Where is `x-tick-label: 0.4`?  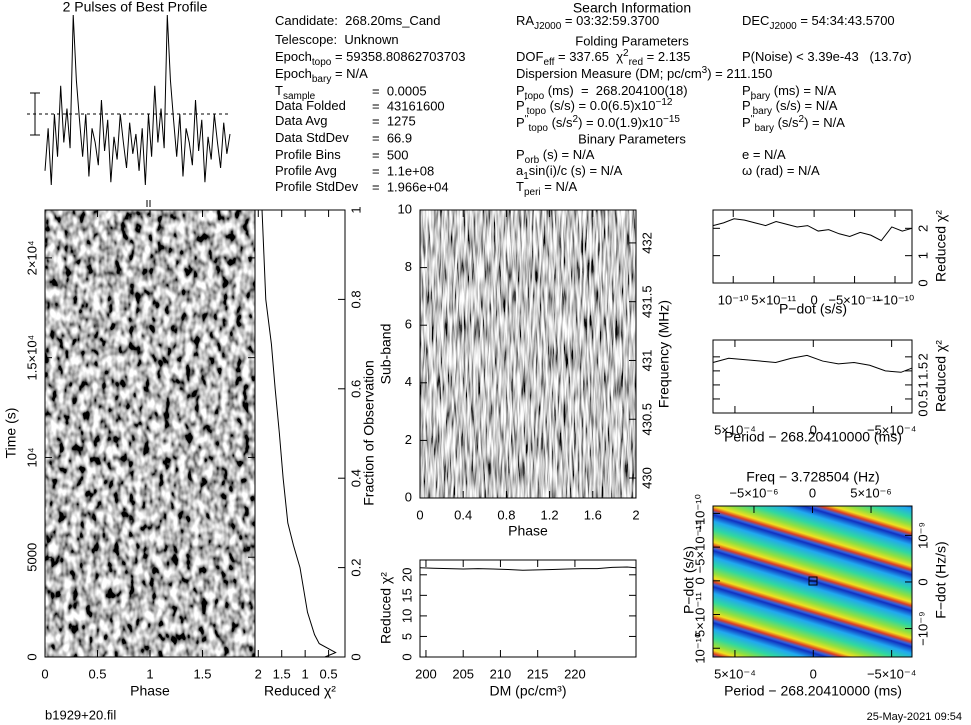
x-tick-label: 0.4 is located at coordinates (463, 514).